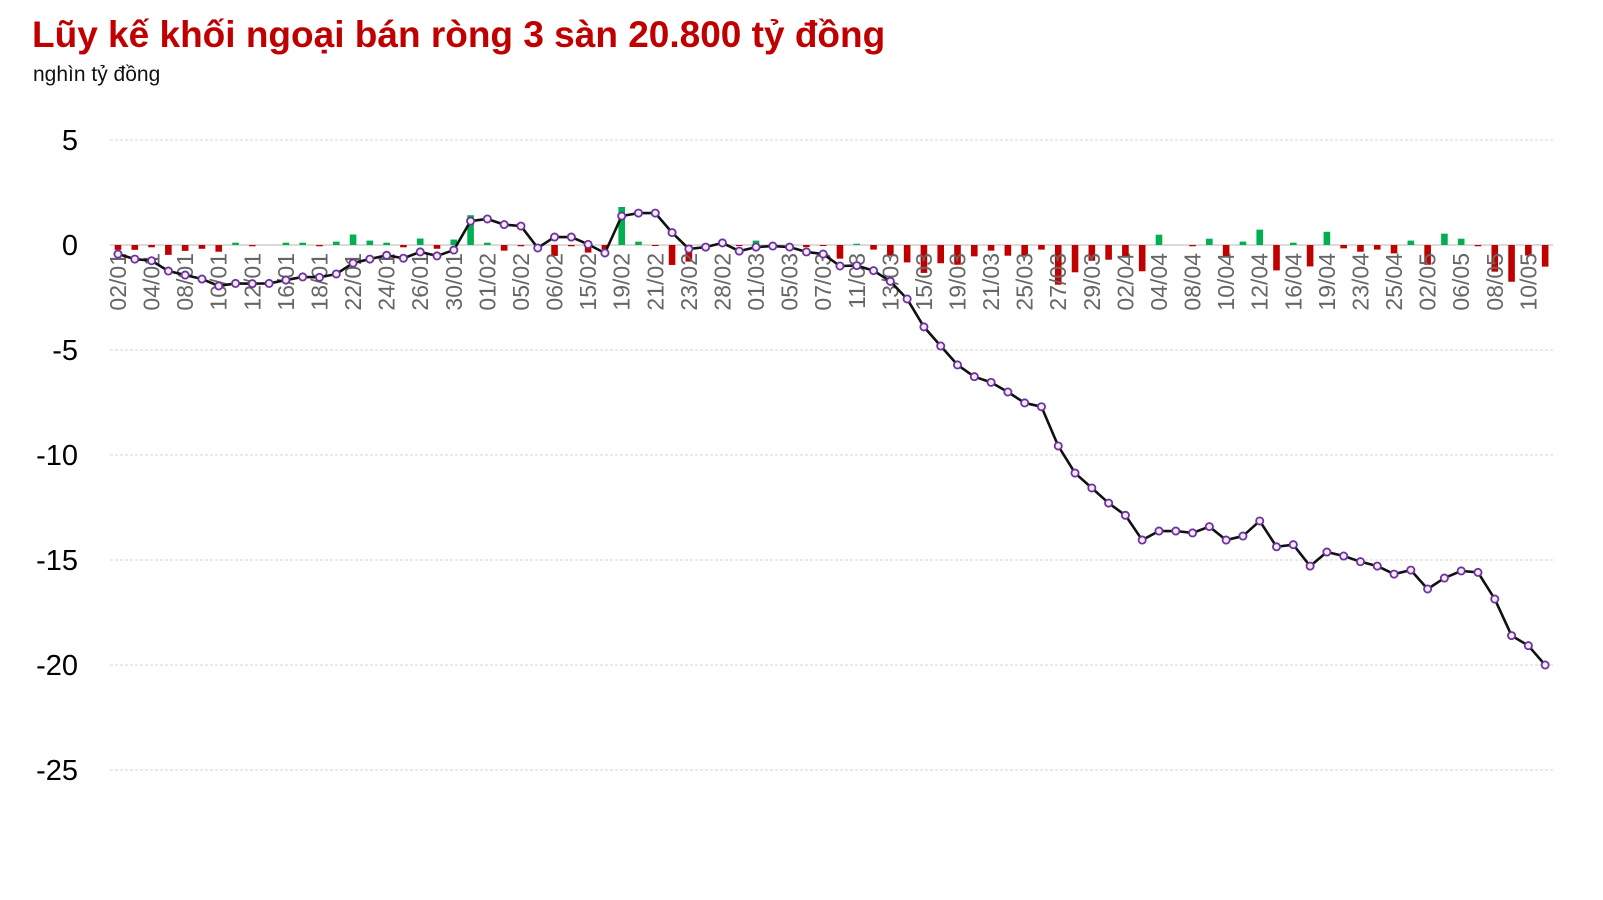  Describe the element at coordinates (57, 666) in the screenshot. I see `y-tick-label: -20` at that location.